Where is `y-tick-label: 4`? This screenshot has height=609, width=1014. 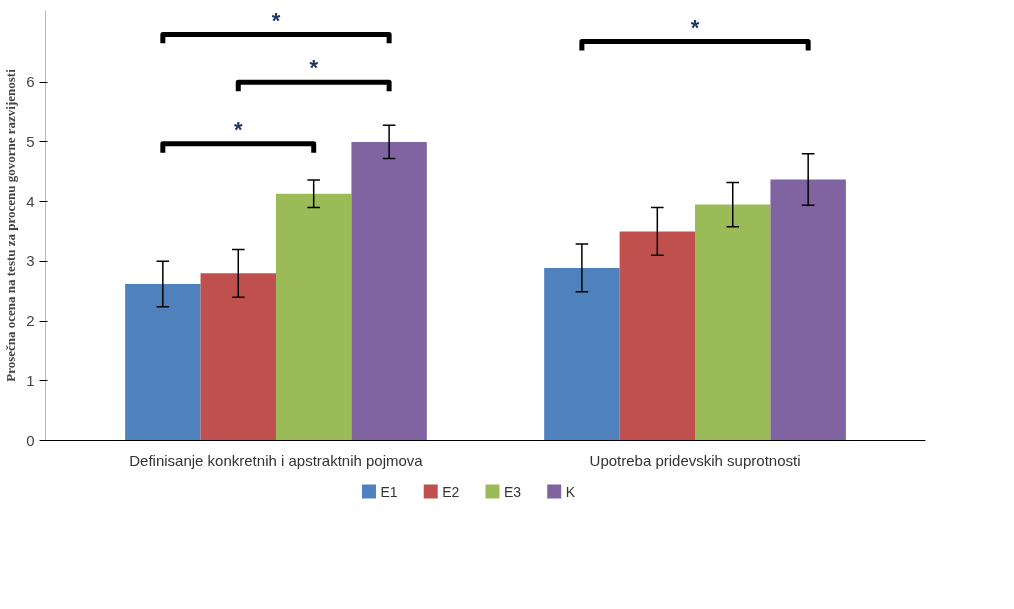 y-tick-label: 4 is located at coordinates (30, 201).